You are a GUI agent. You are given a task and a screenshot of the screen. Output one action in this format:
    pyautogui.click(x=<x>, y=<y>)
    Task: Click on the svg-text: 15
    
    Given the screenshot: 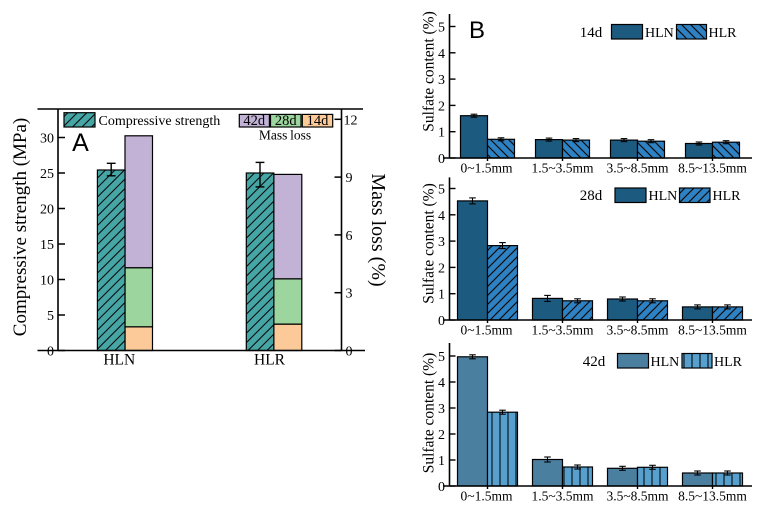 What is the action you would take?
    pyautogui.click(x=47, y=245)
    